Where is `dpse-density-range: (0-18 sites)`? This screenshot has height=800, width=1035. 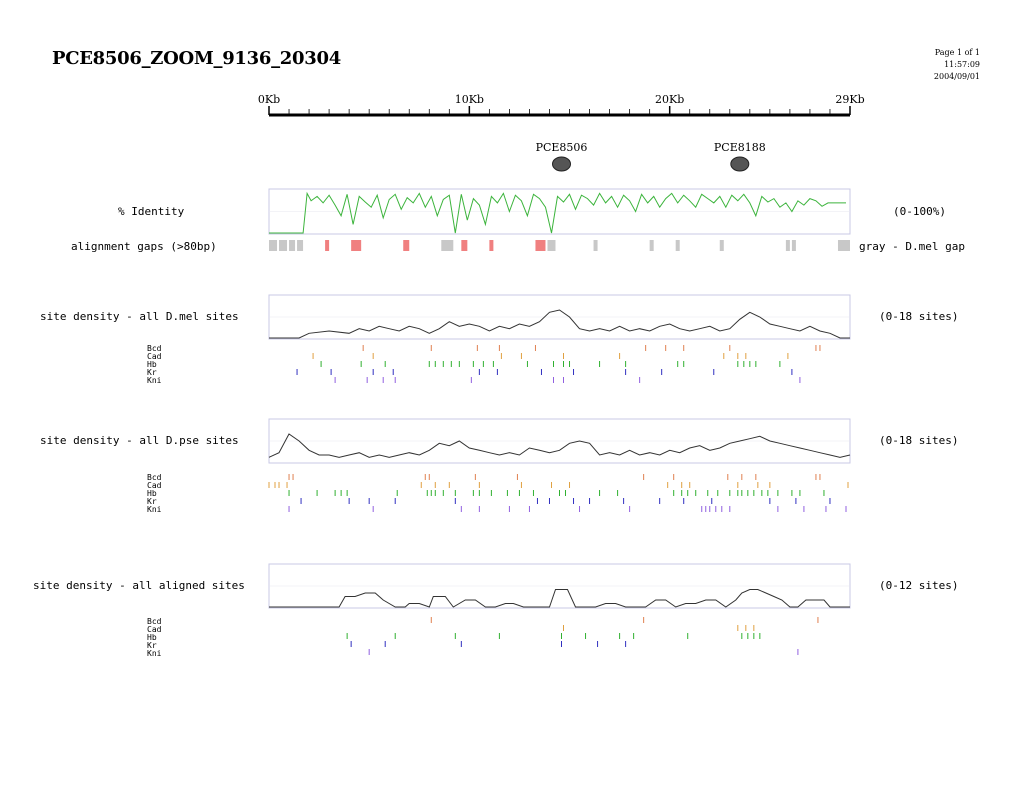
dpse-density-range: (0-18 sites) is located at coordinates (919, 440).